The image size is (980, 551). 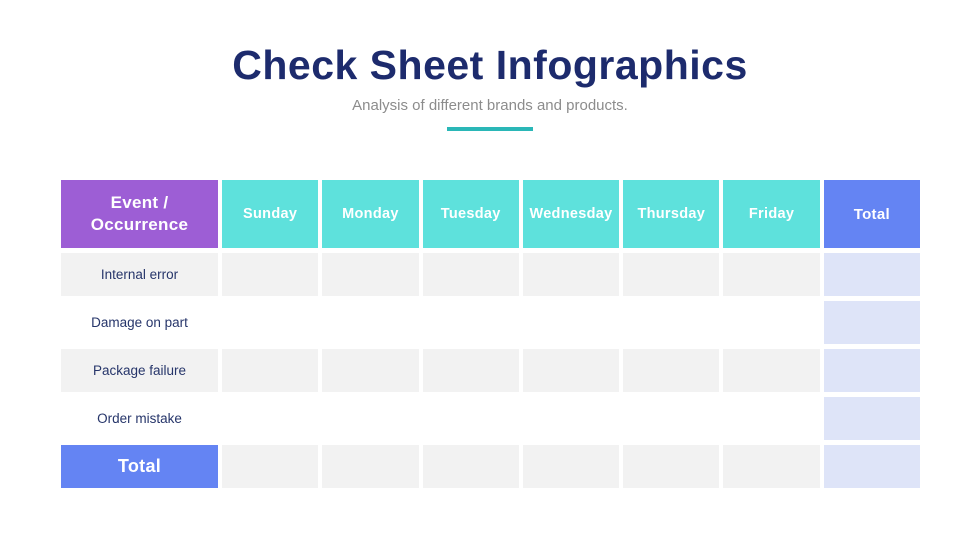 I want to click on row-label-order-mistake: Order mistake, so click(x=139, y=418).